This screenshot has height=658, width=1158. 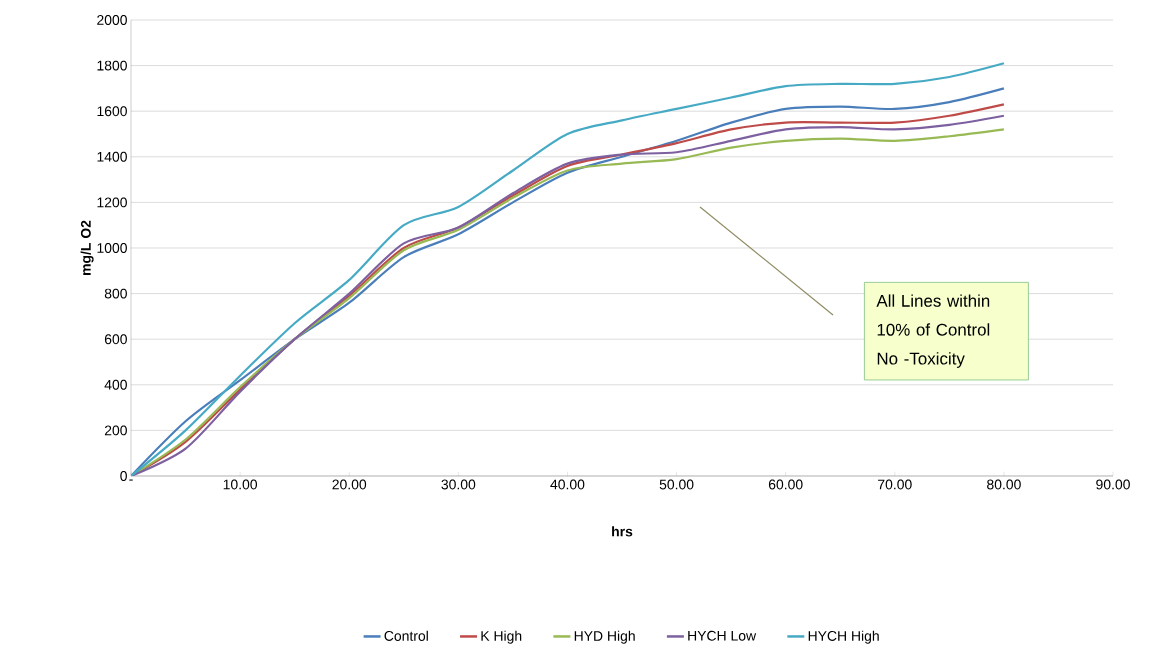 What do you see at coordinates (622, 531) in the screenshot?
I see `x-axis-title: hrs` at bounding box center [622, 531].